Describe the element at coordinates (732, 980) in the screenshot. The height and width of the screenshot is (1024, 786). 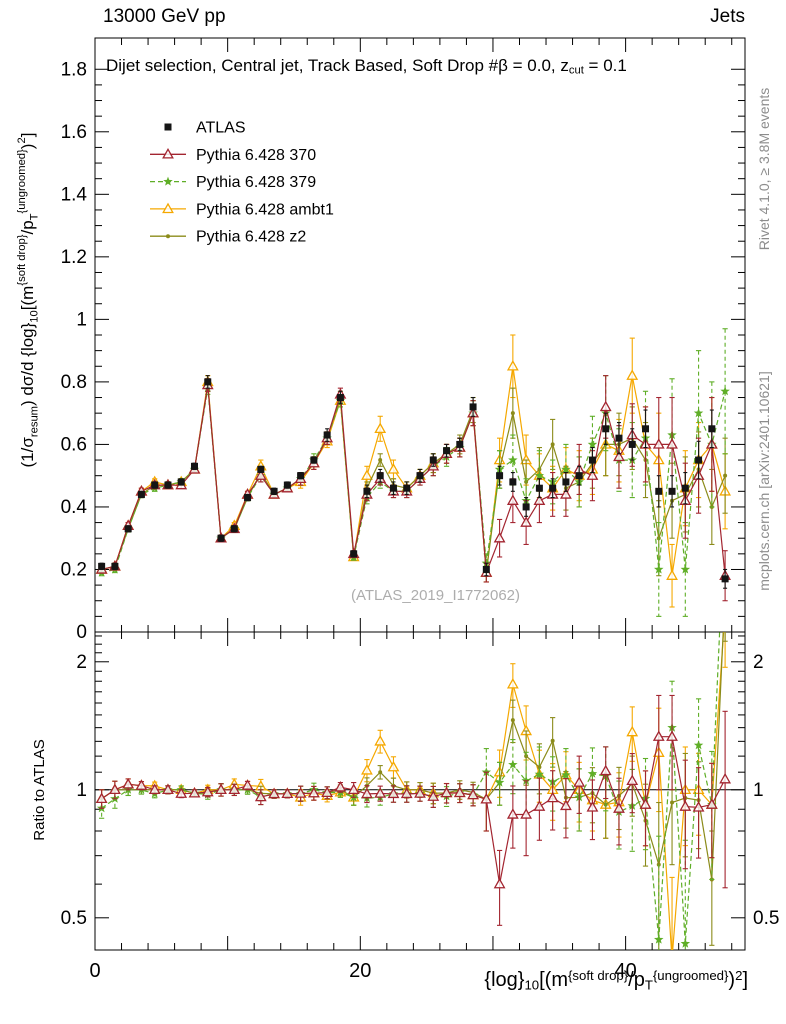
I see `xlabel-part: )` at that location.